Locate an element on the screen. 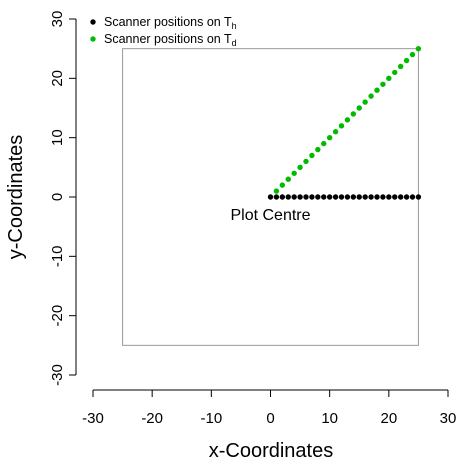 The width and height of the screenshot is (474, 467). y-tick-label: 0 is located at coordinates (57, 197).